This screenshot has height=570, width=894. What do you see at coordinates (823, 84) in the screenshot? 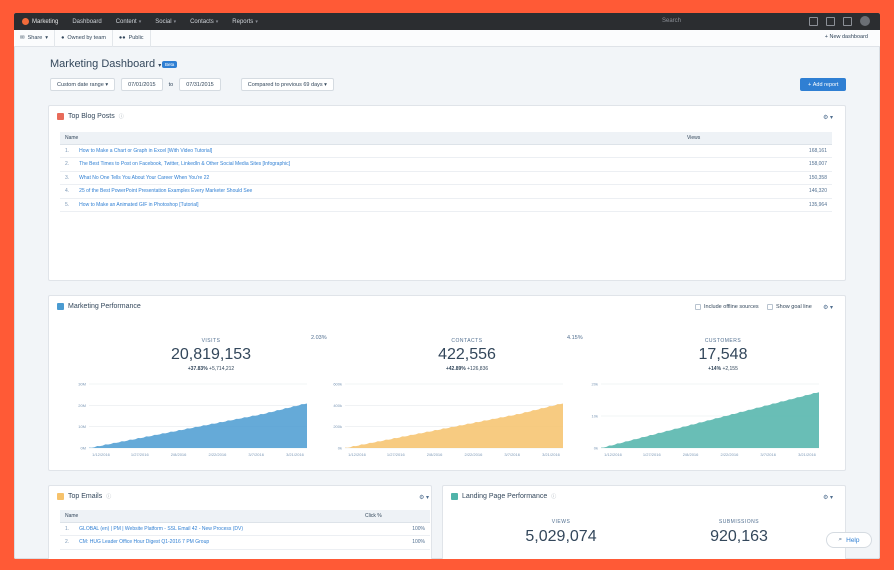
I see `add-report-button: + Add report` at bounding box center [823, 84].